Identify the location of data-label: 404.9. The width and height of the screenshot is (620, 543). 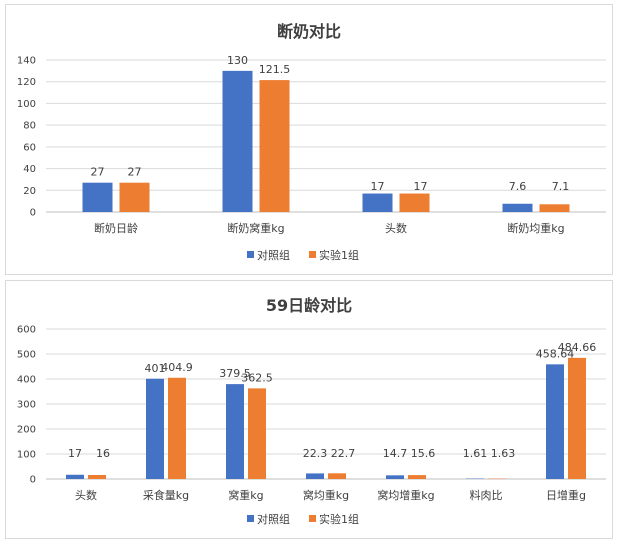
(177, 367).